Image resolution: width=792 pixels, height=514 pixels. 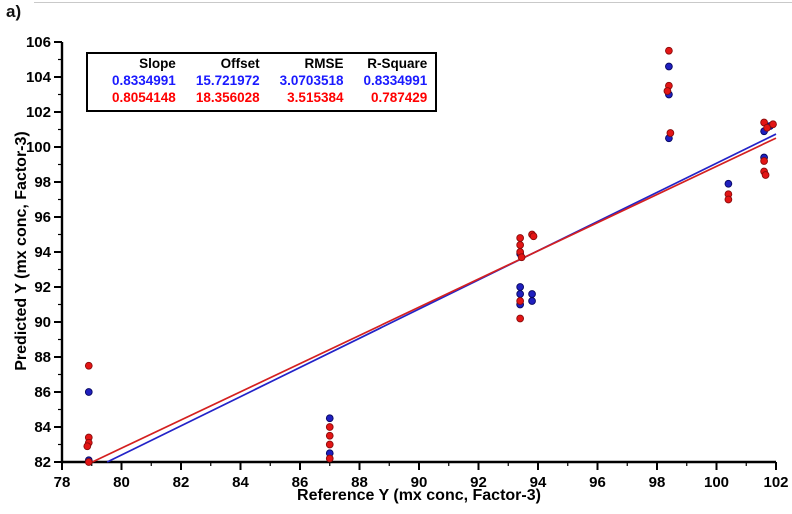 What do you see at coordinates (419, 482) in the screenshot?
I see `x-tick-label: 90` at bounding box center [419, 482].